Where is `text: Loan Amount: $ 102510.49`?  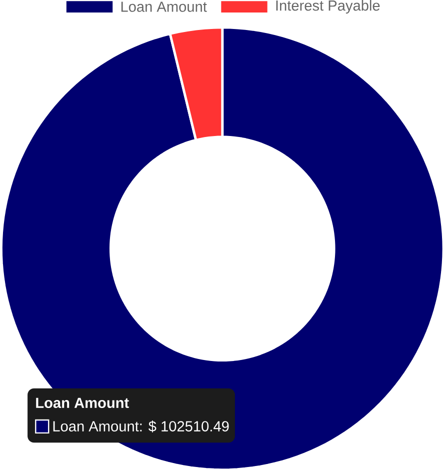
text: Loan Amount: $ 102510.49 is located at coordinates (141, 426).